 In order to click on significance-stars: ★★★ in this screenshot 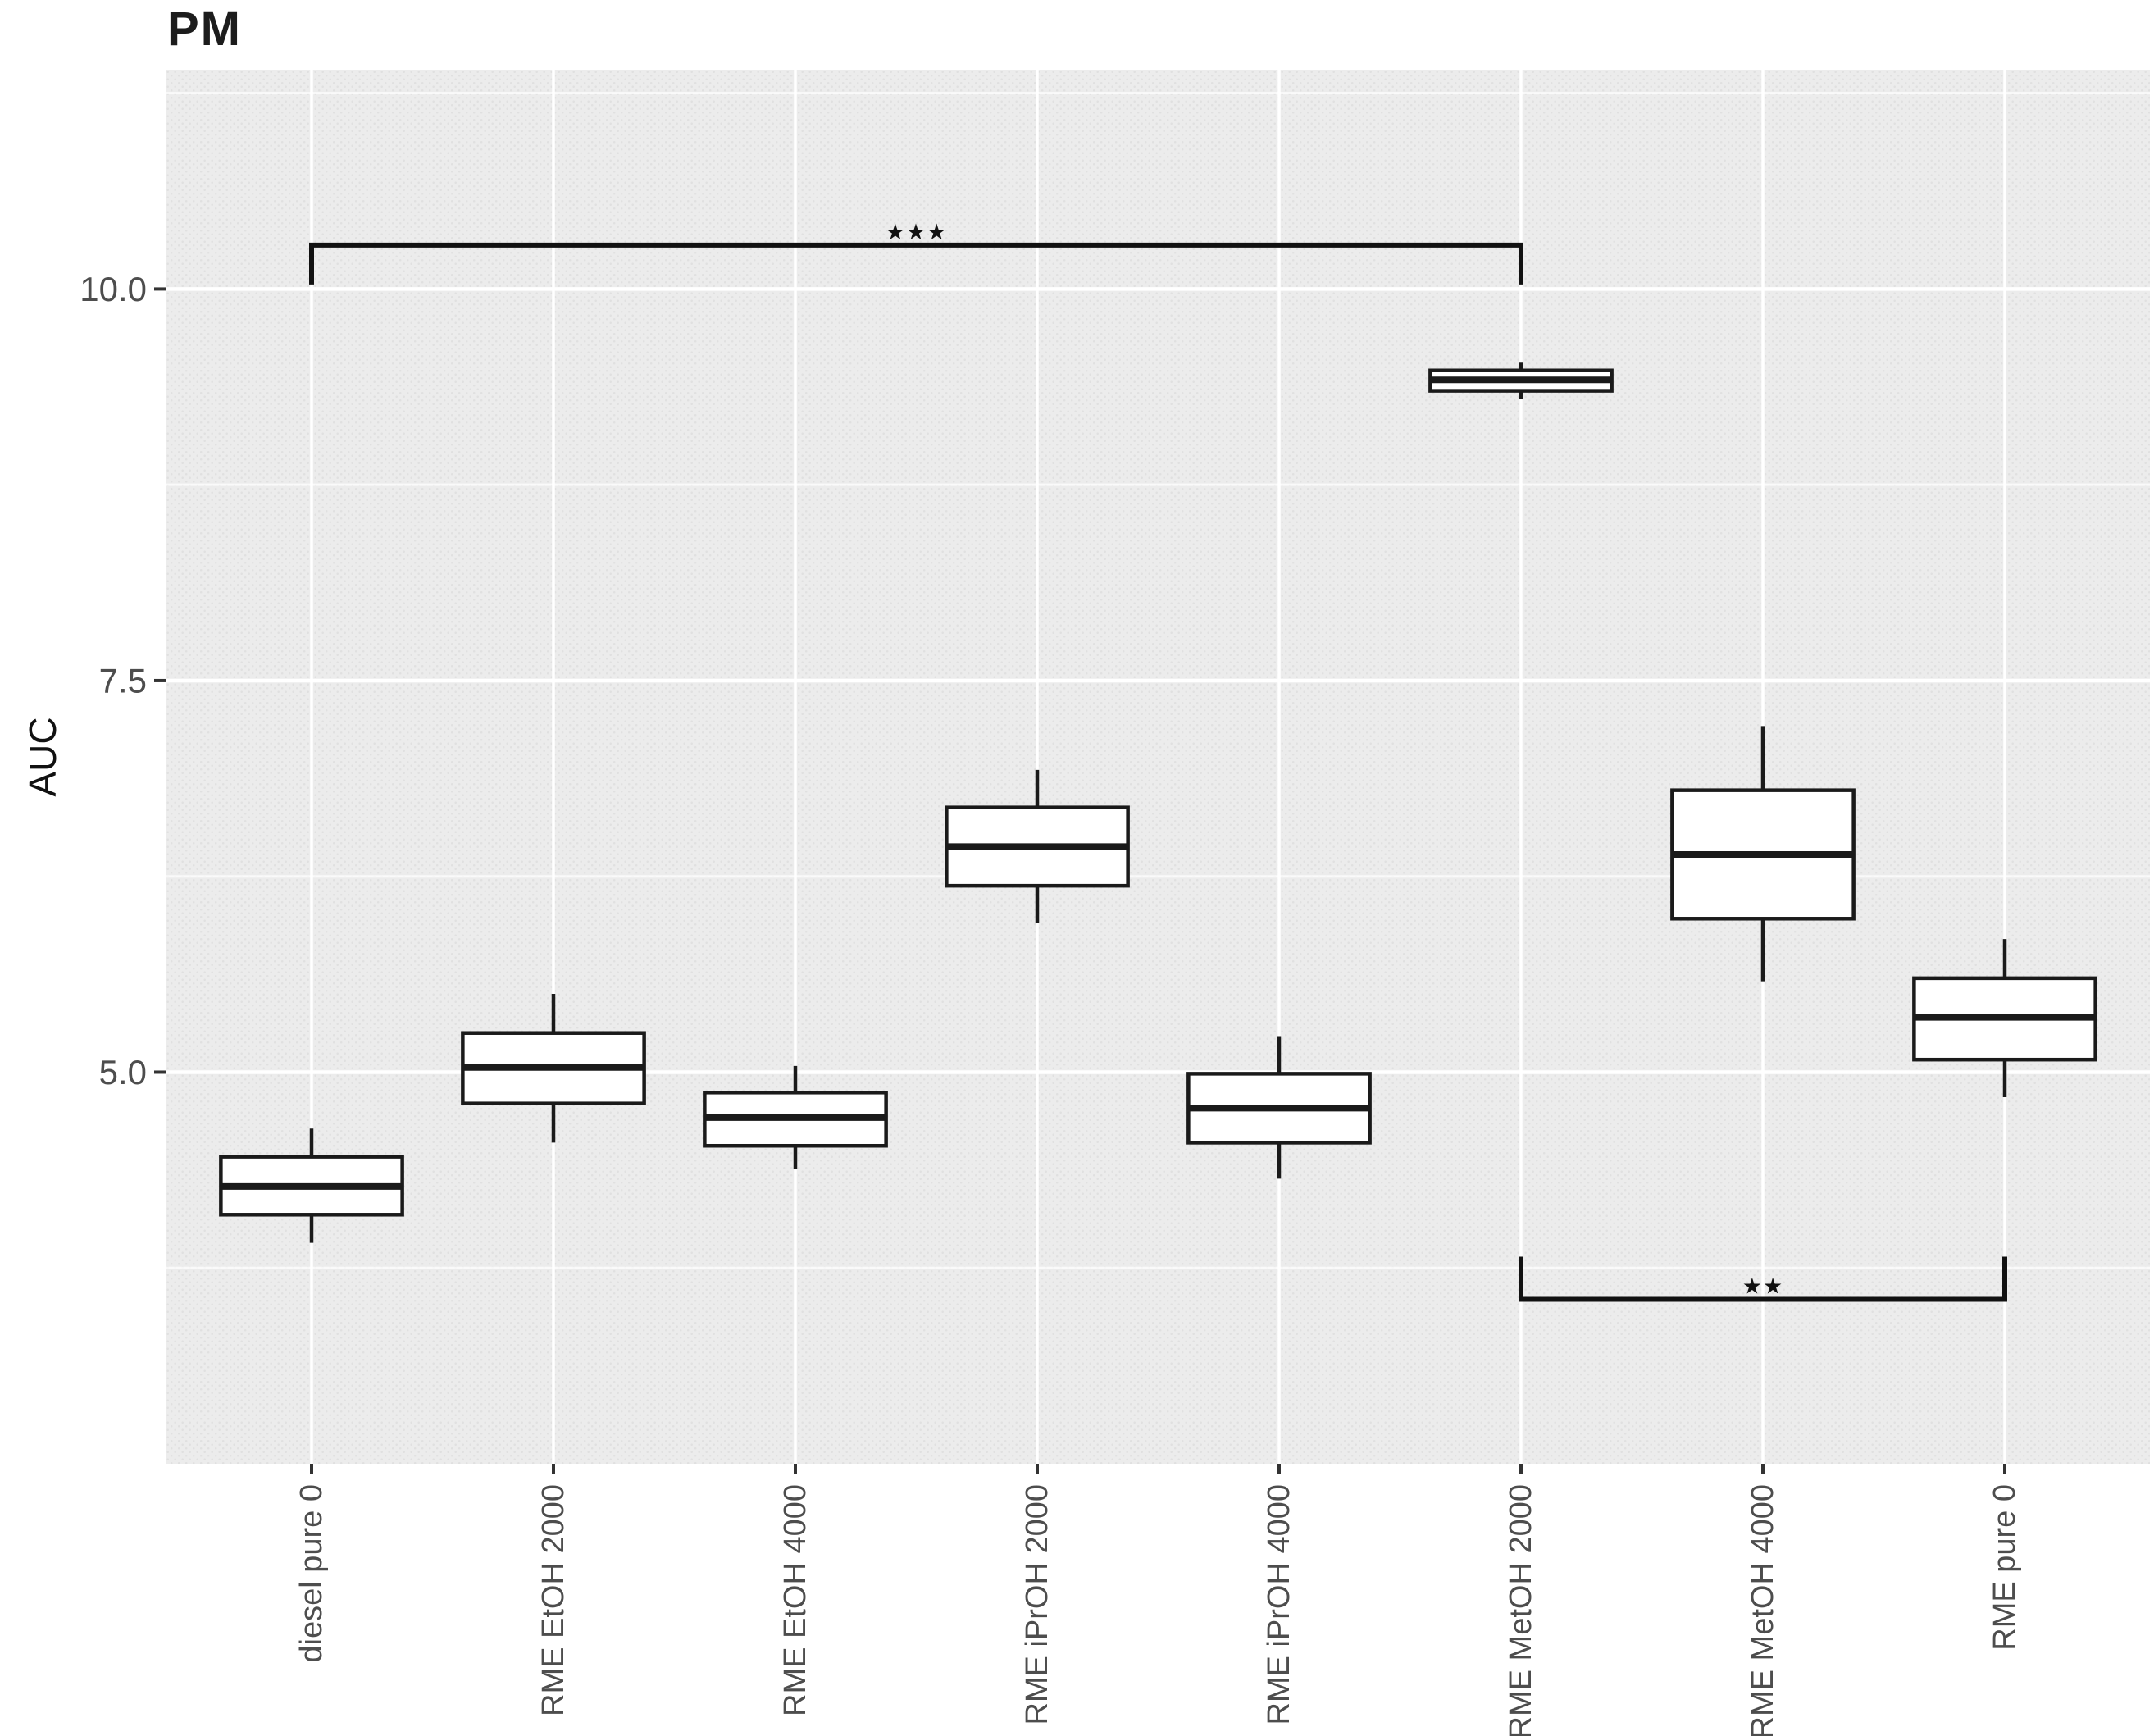, I will do `click(917, 232)`.